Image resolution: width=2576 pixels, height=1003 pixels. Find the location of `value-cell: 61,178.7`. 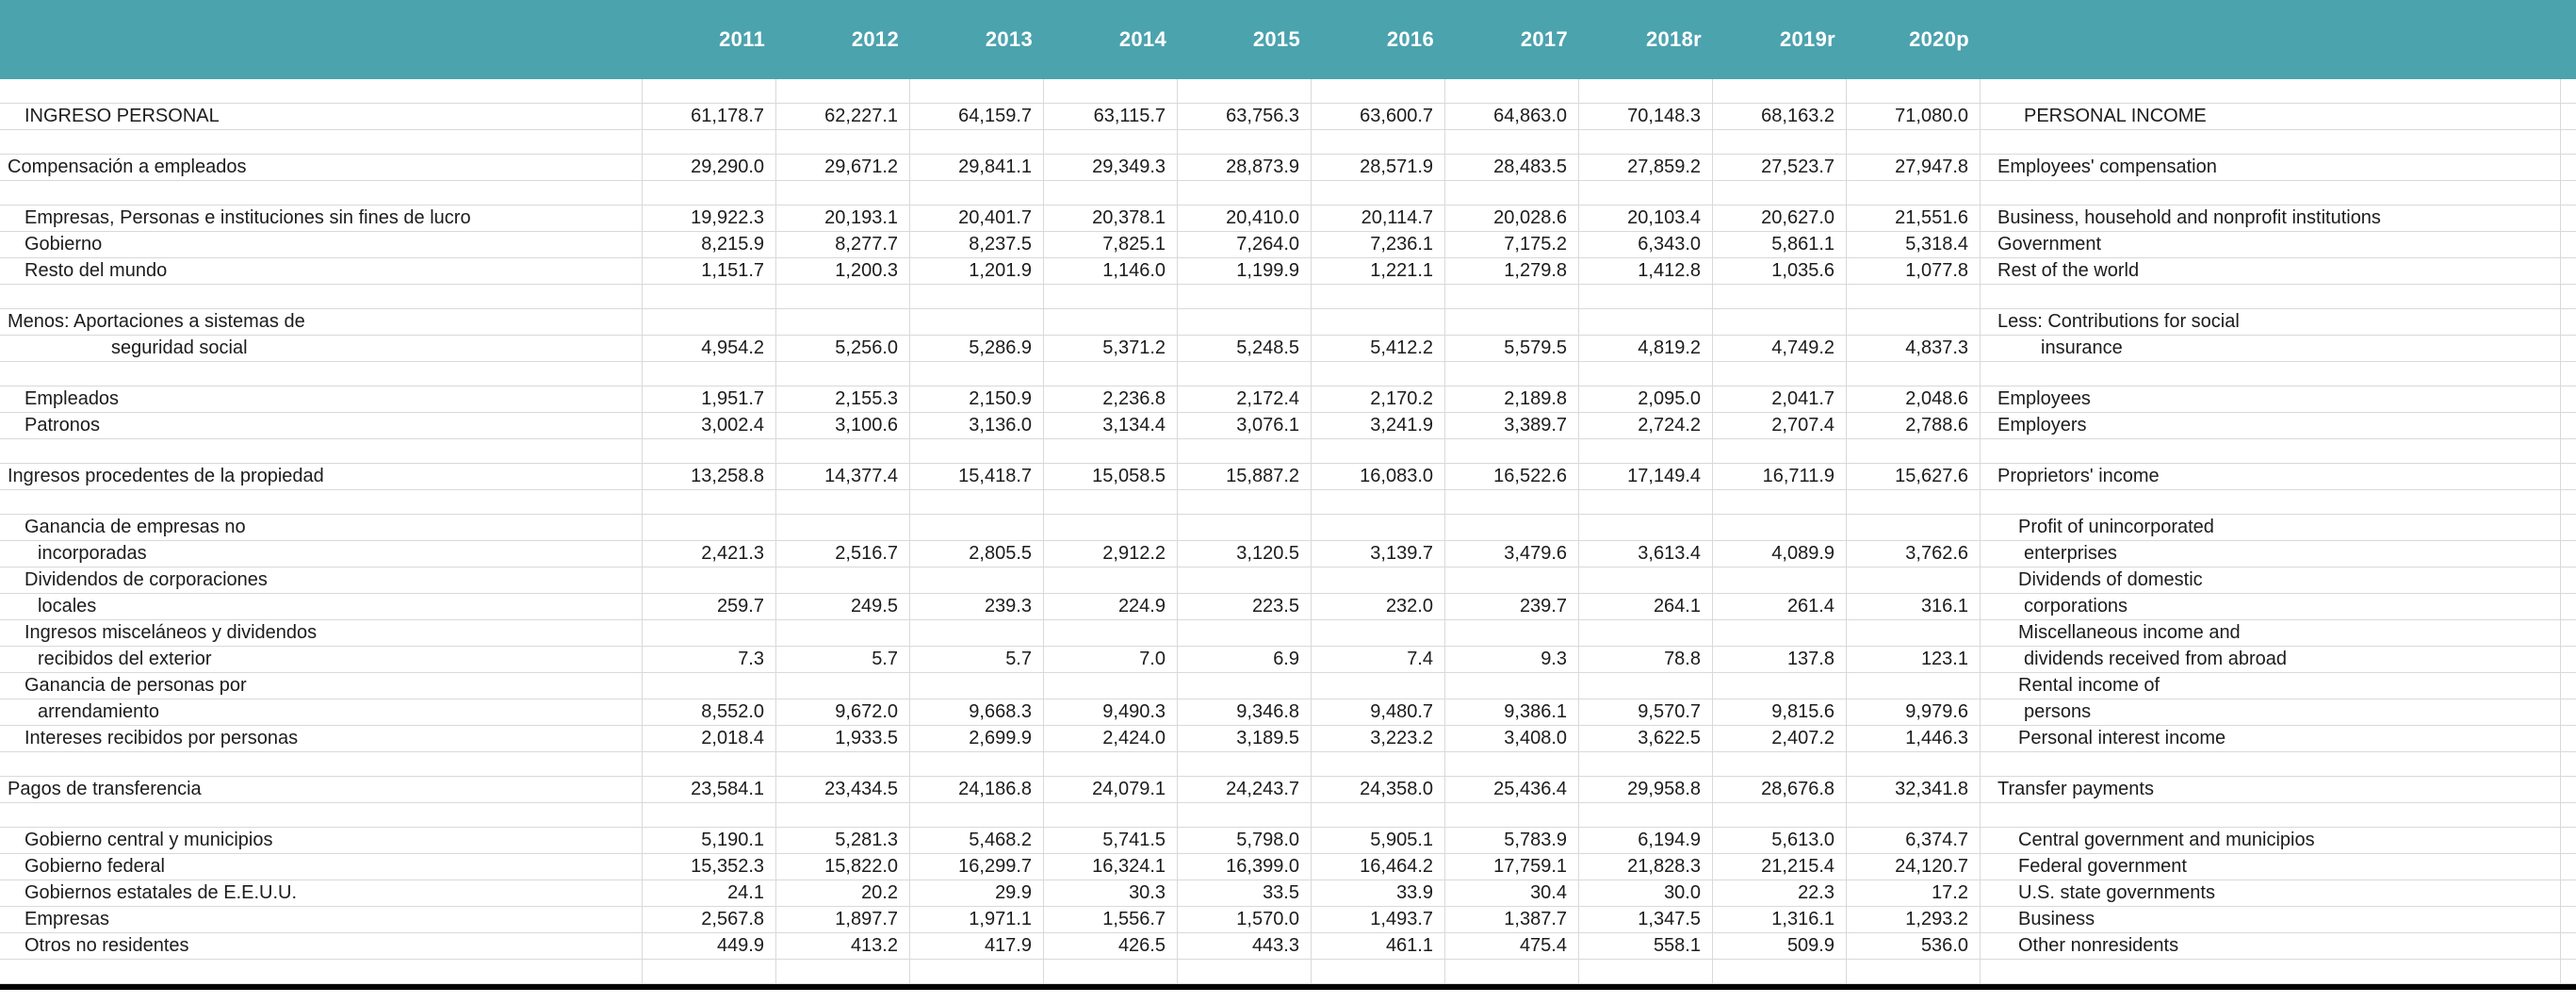

value-cell: 61,178.7 is located at coordinates (709, 117).